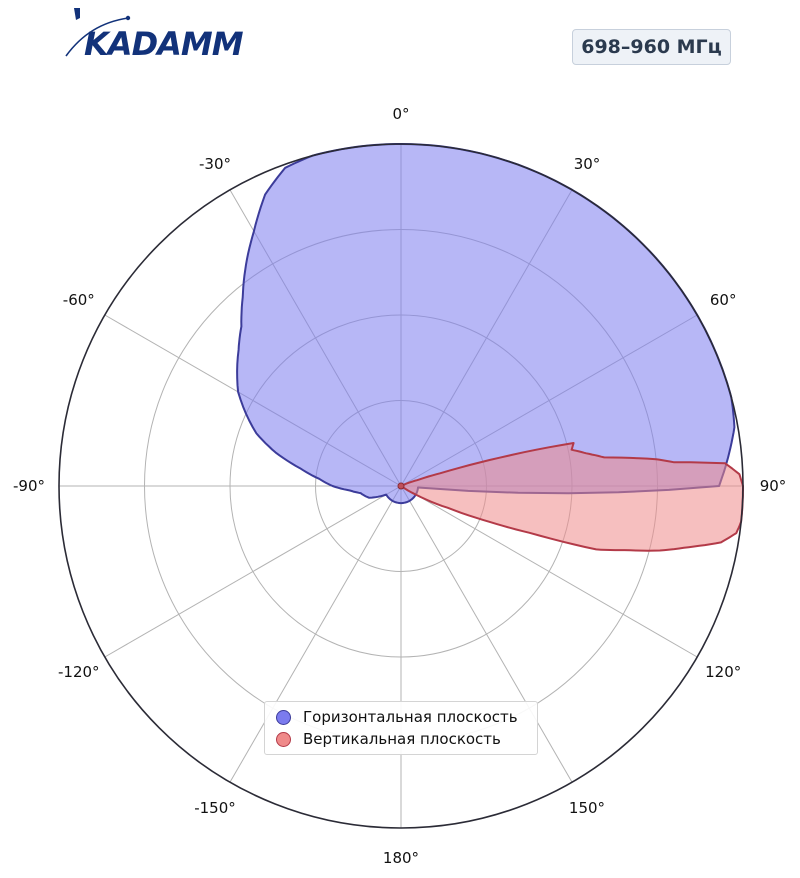  What do you see at coordinates (29, 486) in the screenshot?
I see `theta-tick-label: -90°` at bounding box center [29, 486].